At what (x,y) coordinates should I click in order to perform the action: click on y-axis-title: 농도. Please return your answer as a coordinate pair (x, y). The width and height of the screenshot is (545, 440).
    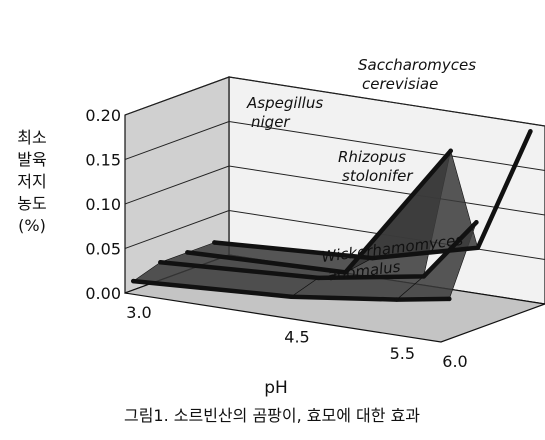
    Looking at the image, I should click on (31, 203).